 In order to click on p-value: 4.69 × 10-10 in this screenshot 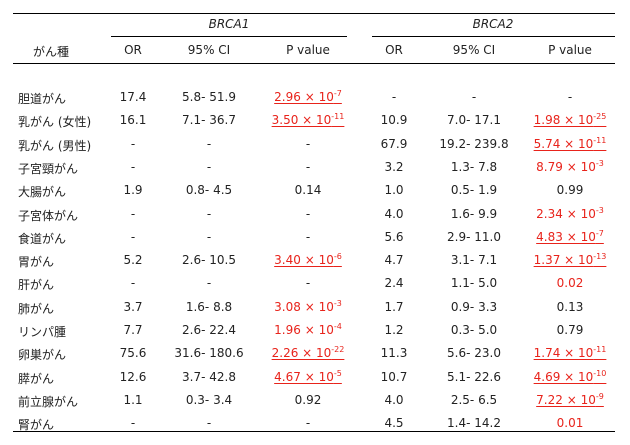, I will do `click(570, 377)`.